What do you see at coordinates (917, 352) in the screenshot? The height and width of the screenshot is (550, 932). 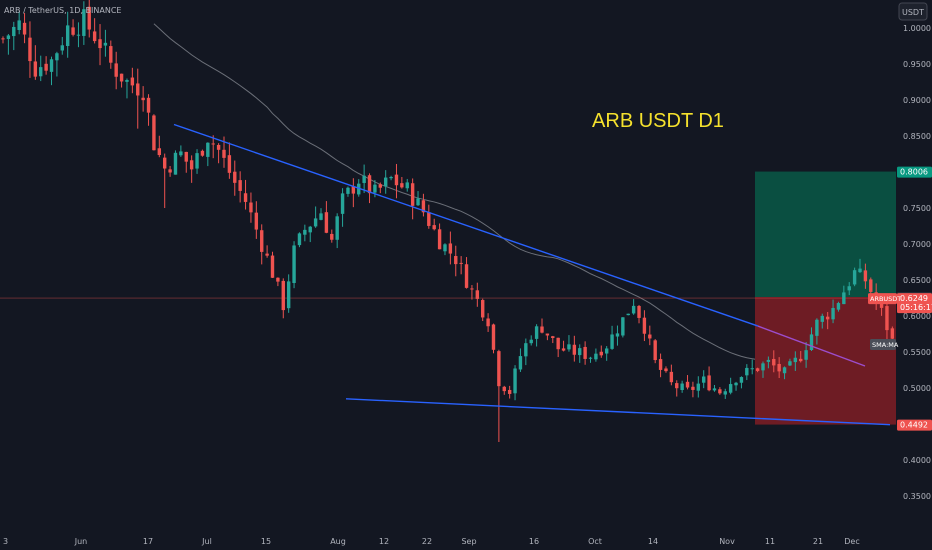 I see `y-tick-label: 0.5500` at bounding box center [917, 352].